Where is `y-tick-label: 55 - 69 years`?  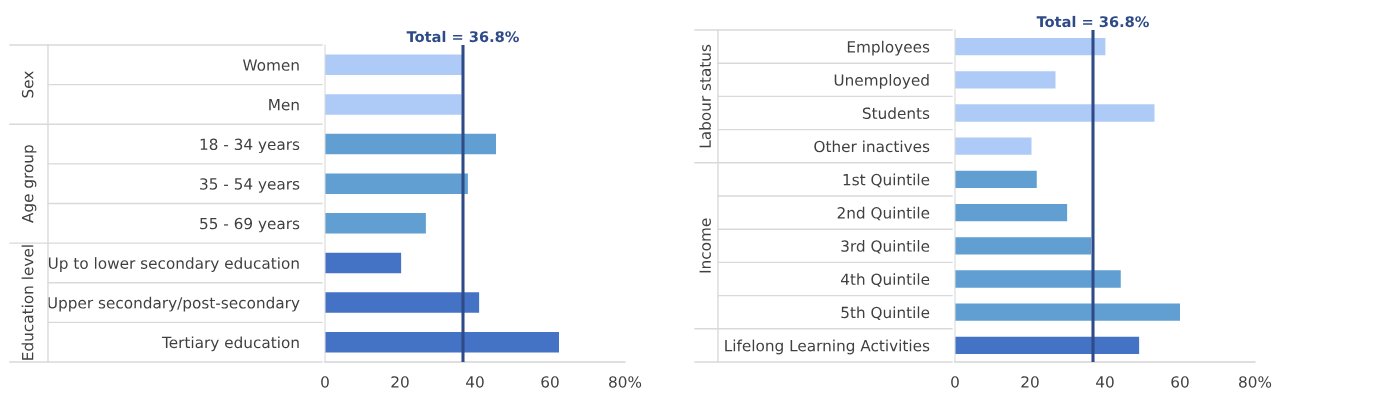 y-tick-label: 55 - 69 years is located at coordinates (250, 225).